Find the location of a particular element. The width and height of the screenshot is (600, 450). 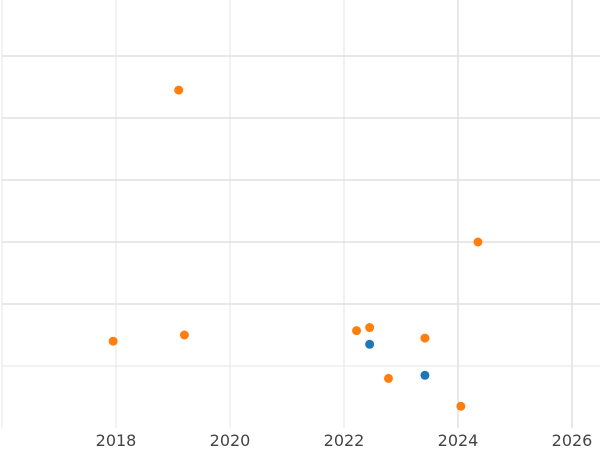

x-tick-label-2018: 2018 is located at coordinates (116, 440).